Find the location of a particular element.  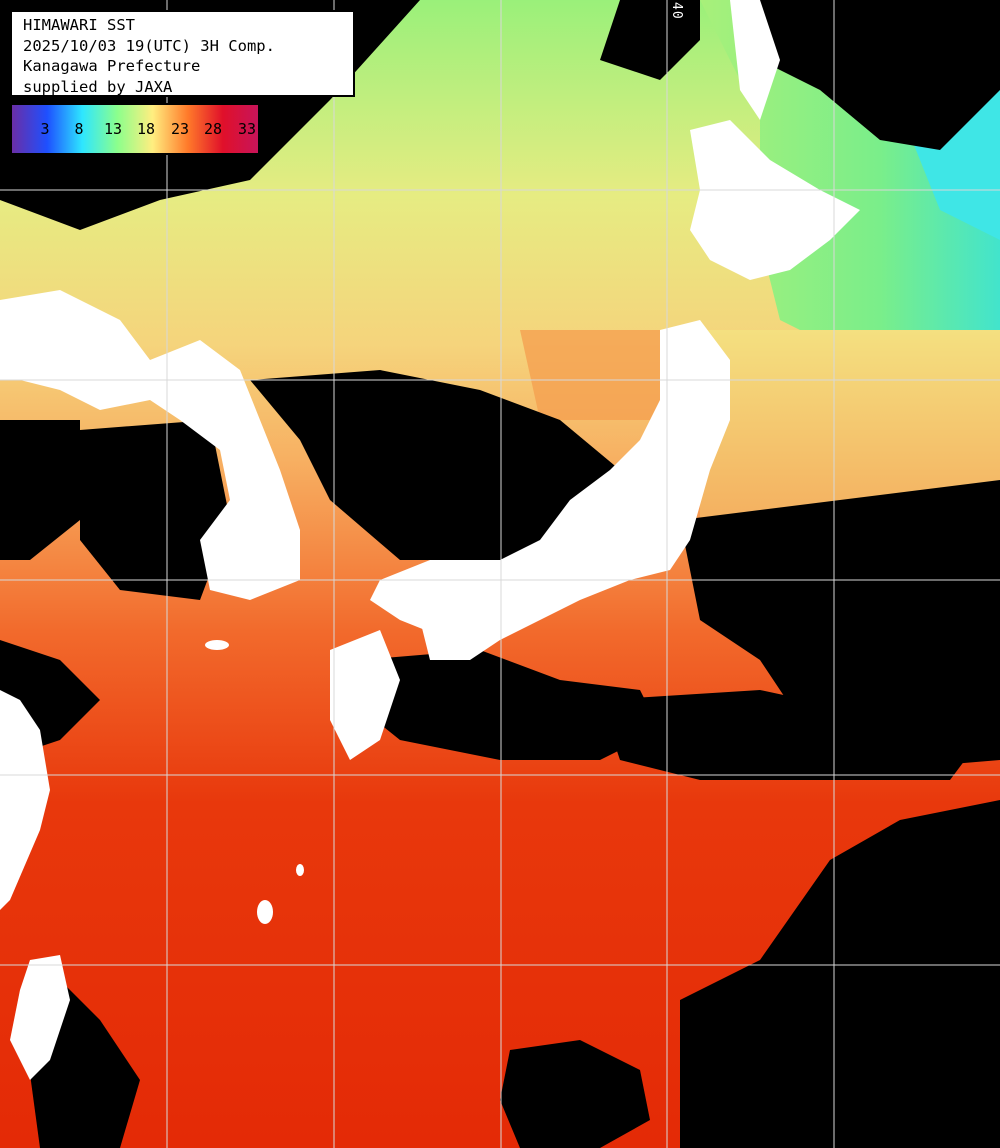

taiwan is located at coordinates (40, 1017).